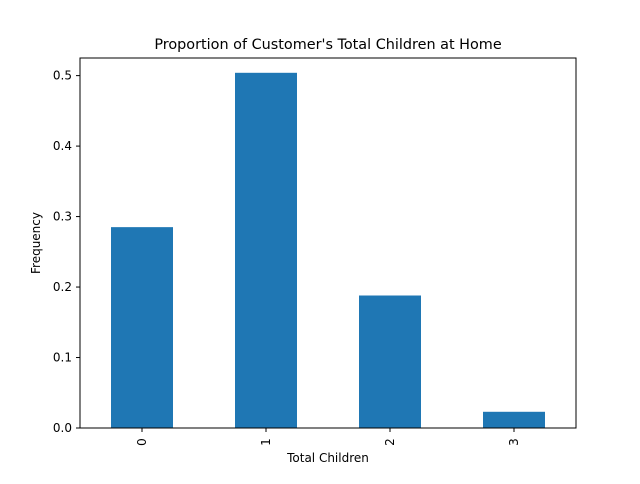  What do you see at coordinates (62, 217) in the screenshot?
I see `y-tick-label: 0.3` at bounding box center [62, 217].